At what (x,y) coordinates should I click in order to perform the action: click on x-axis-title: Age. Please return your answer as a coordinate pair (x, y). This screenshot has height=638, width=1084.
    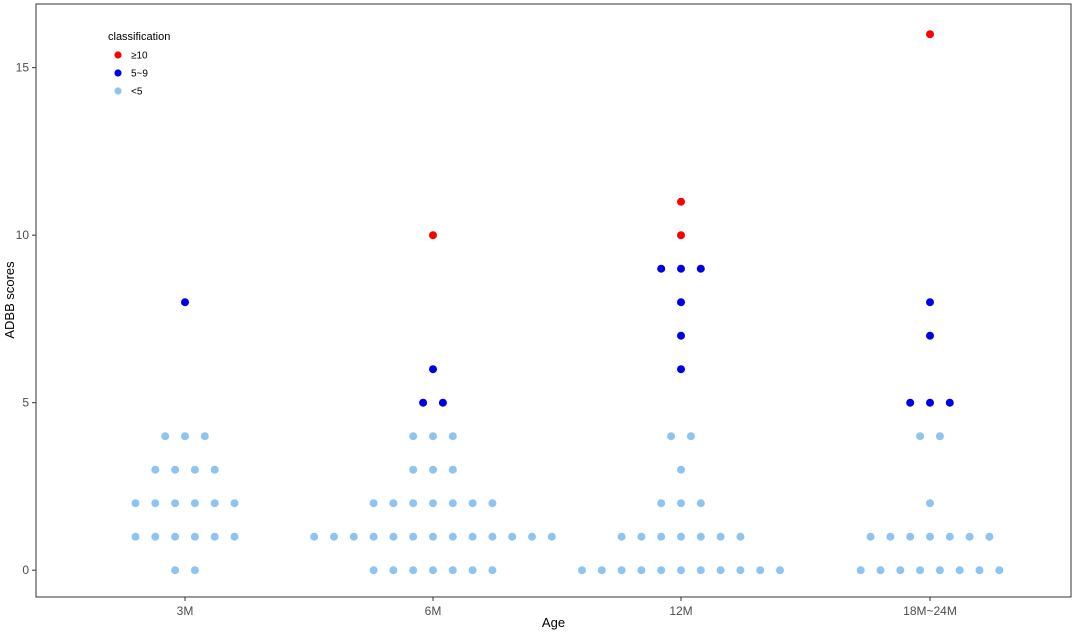
    Looking at the image, I should click on (553, 622).